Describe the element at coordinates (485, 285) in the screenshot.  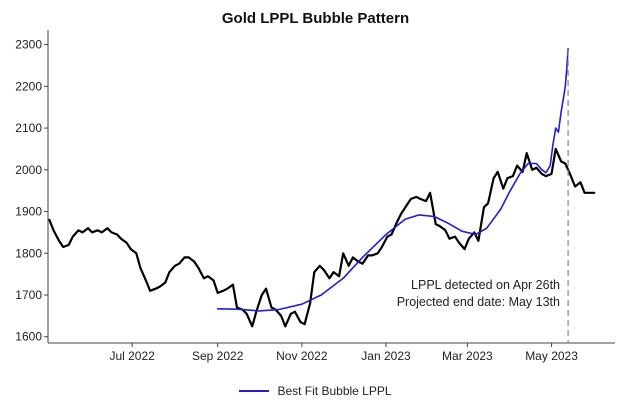
I see `annotation-lppl-detected: LPPL detected on Apr 26th` at that location.